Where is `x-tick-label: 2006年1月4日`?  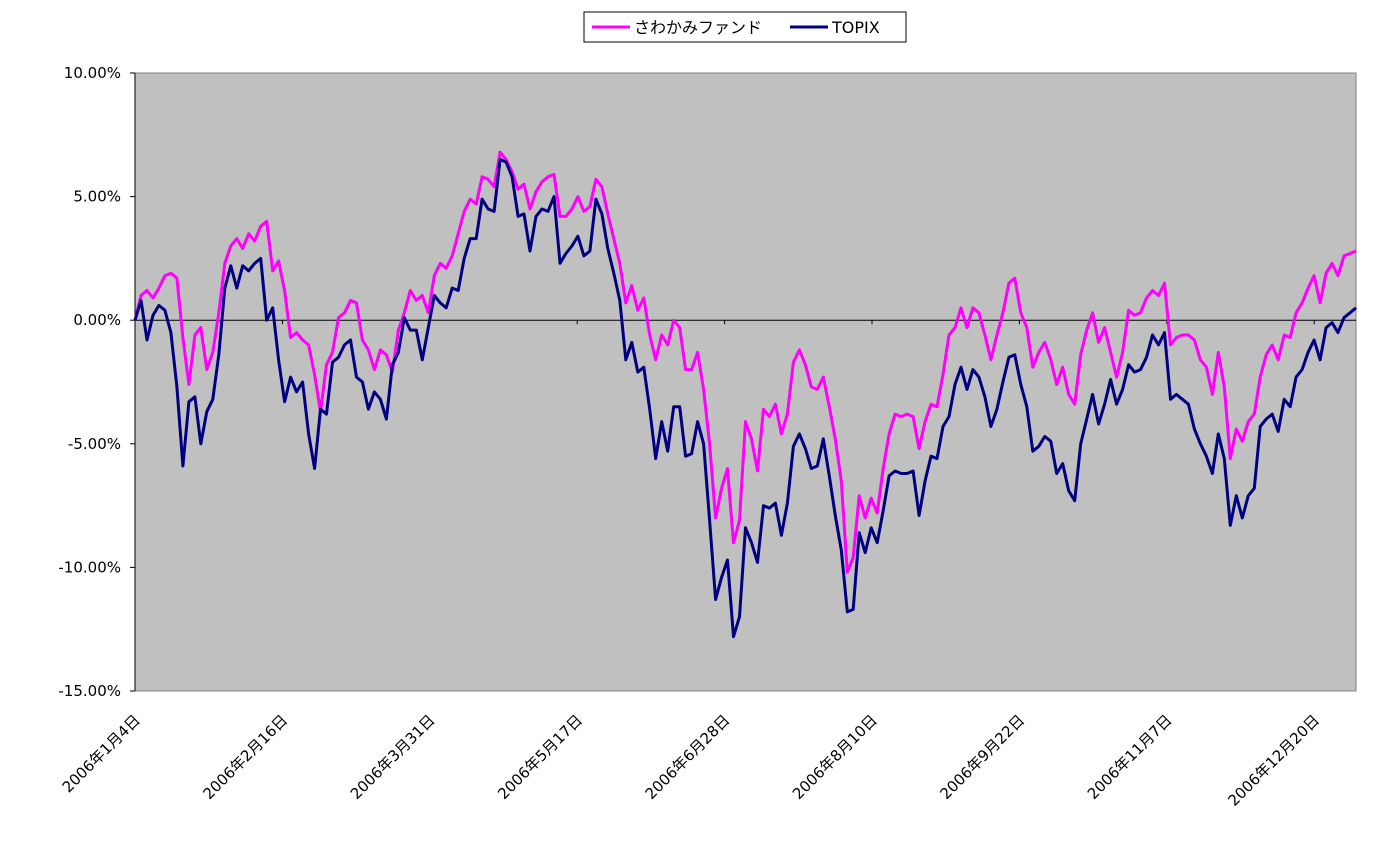 x-tick-label: 2006年1月4日 is located at coordinates (101, 753).